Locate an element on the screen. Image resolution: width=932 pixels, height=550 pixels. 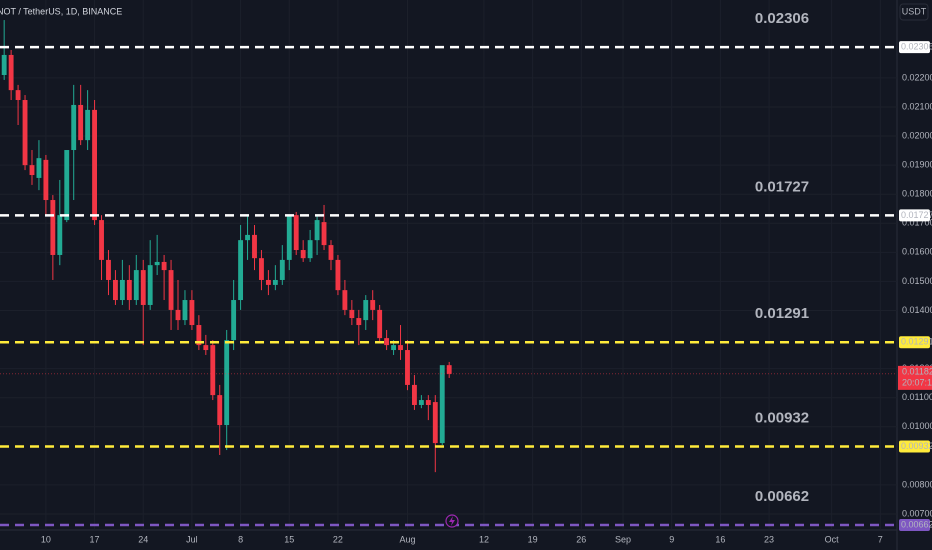
y-tick-label: 0.00800 is located at coordinates (917, 484).